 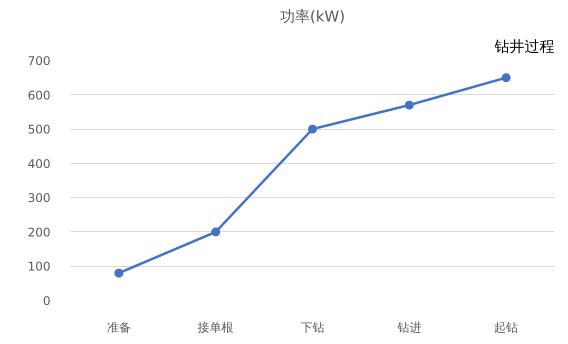 What do you see at coordinates (39, 232) in the screenshot?
I see `y-tick-label: 200` at bounding box center [39, 232].